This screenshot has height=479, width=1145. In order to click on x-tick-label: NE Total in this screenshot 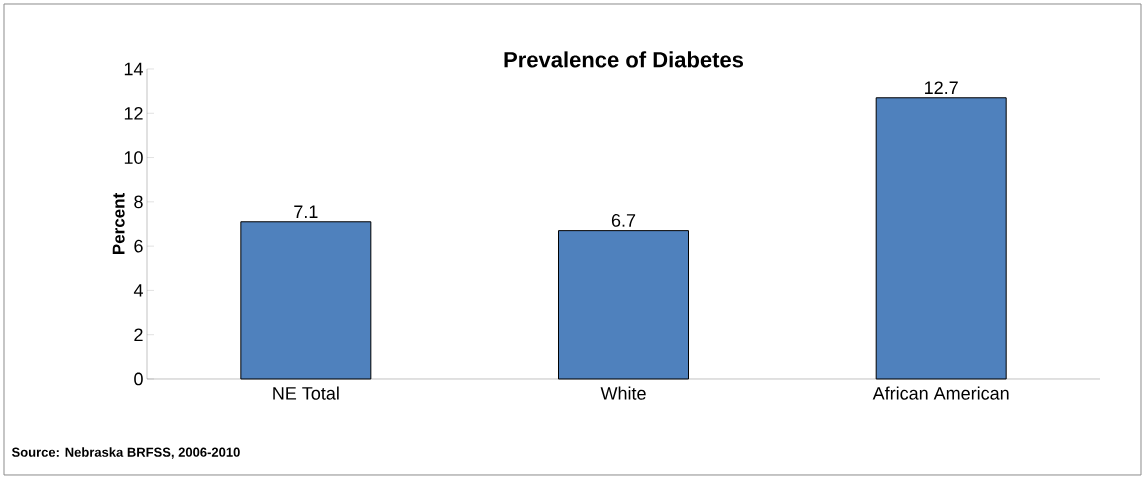, I will do `click(306, 393)`.